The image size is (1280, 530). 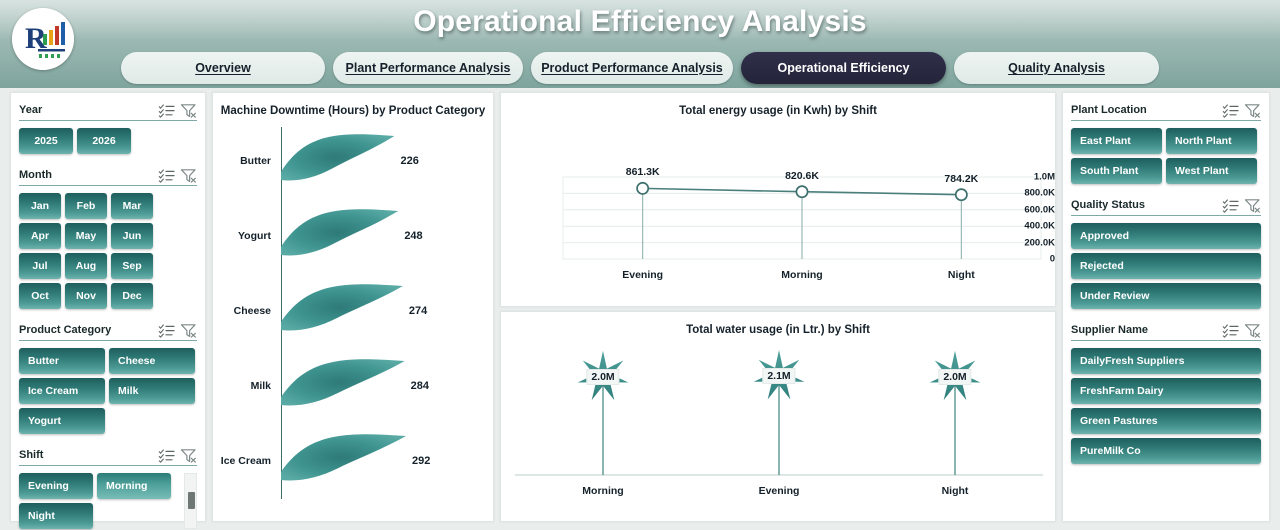 I want to click on filter-chip-label: Cheese, so click(x=137, y=361).